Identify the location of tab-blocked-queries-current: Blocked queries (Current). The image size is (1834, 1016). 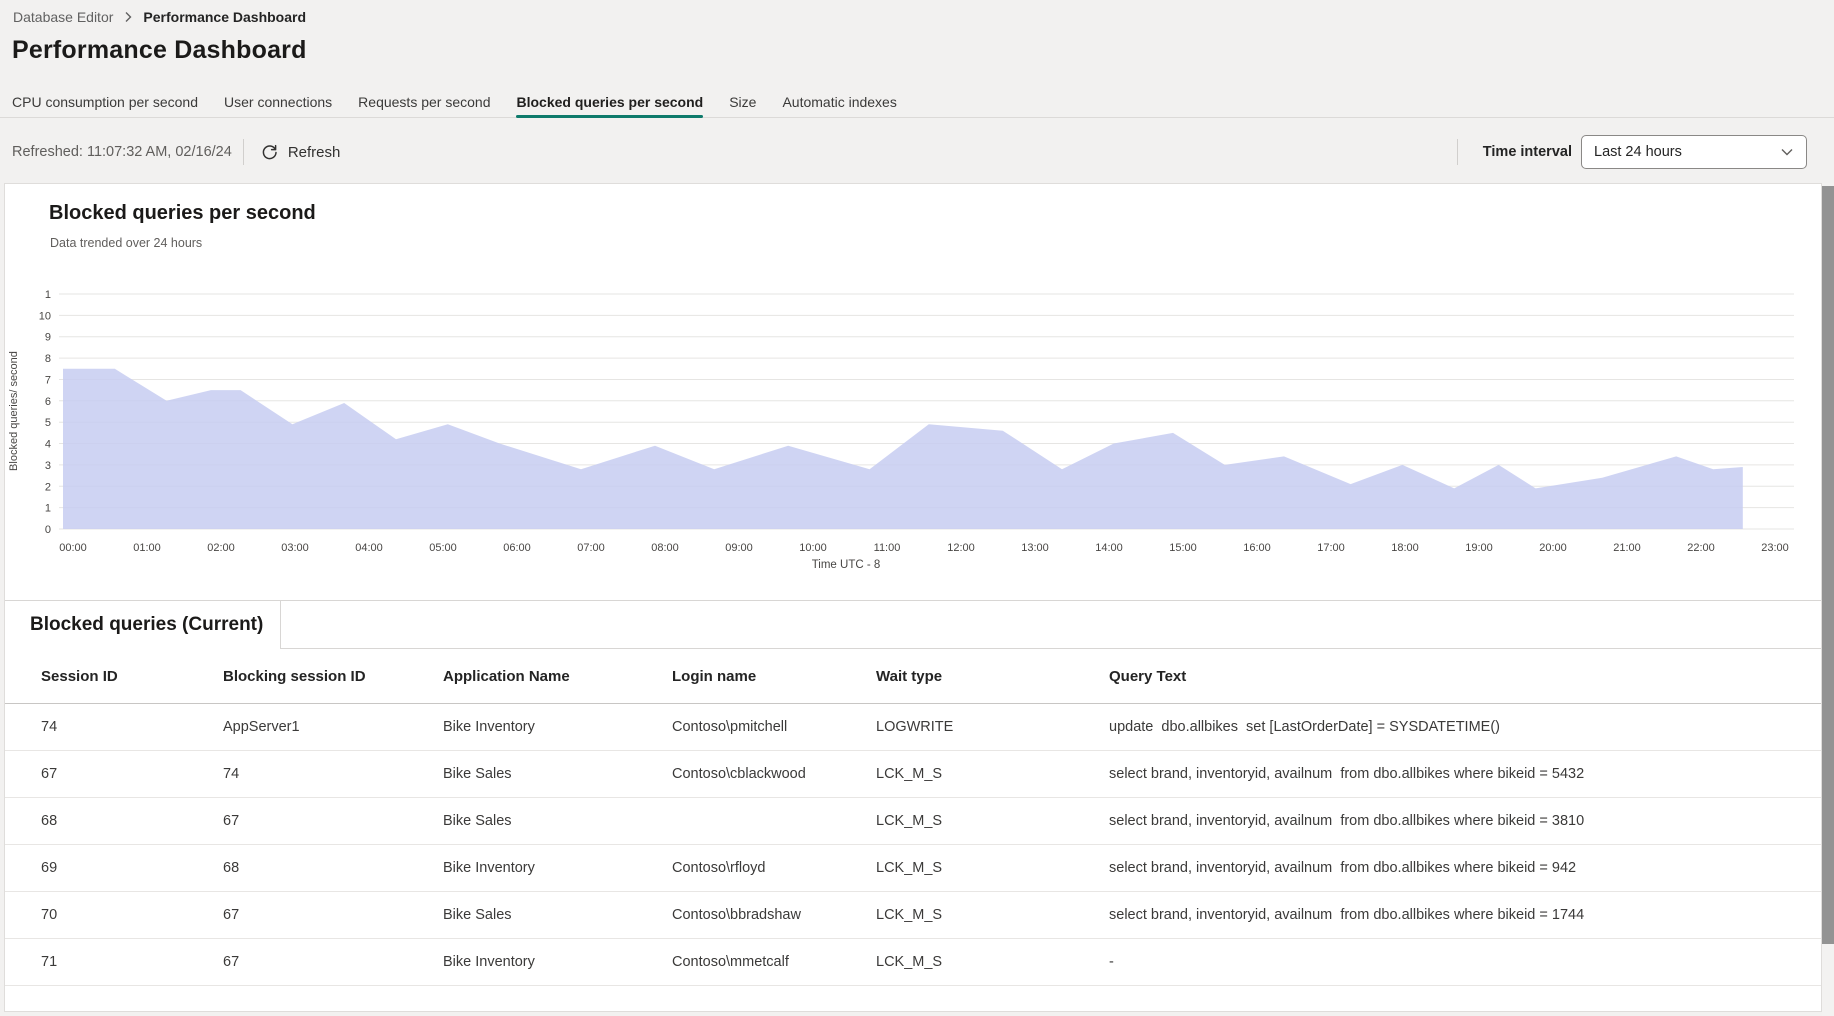
(143, 625).